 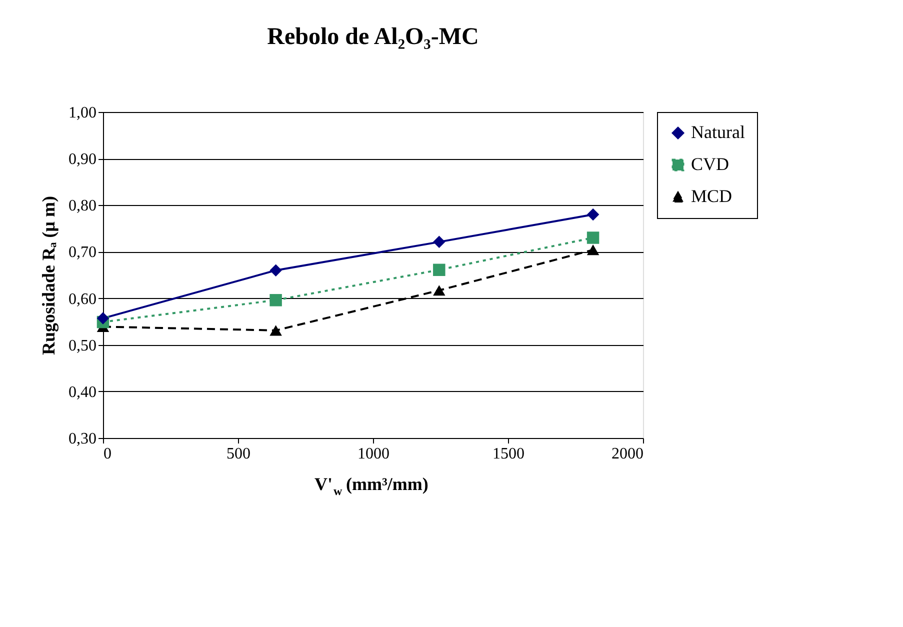 I want to click on x-tick-label: 0, so click(x=108, y=454).